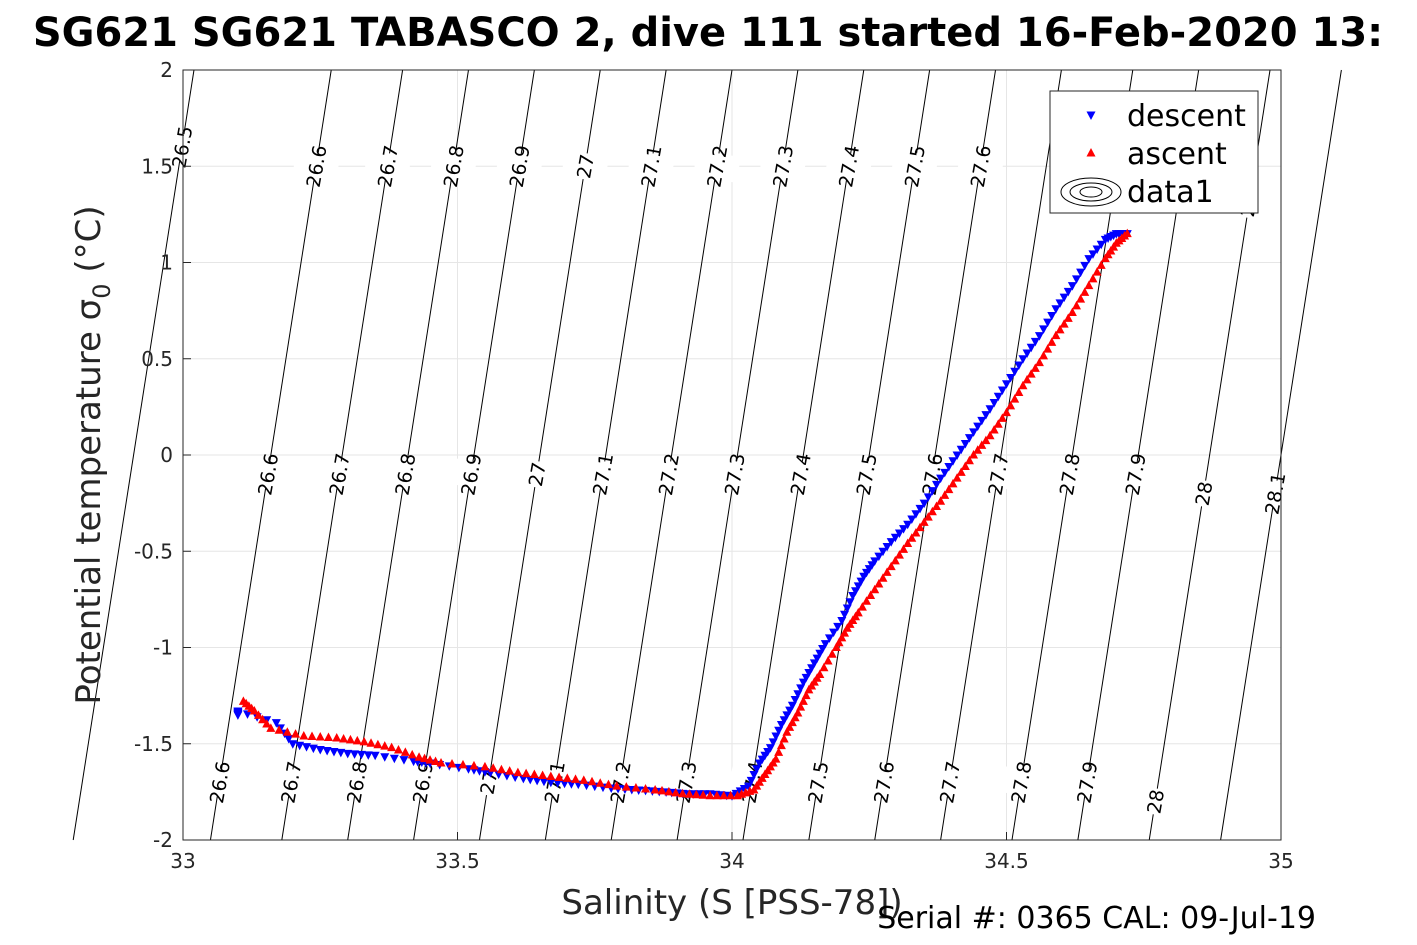 Image resolution: width=1417 pixels, height=945 pixels. Describe the element at coordinates (89, 244) in the screenshot. I see `y-axis-label-unit: (°C)` at that location.